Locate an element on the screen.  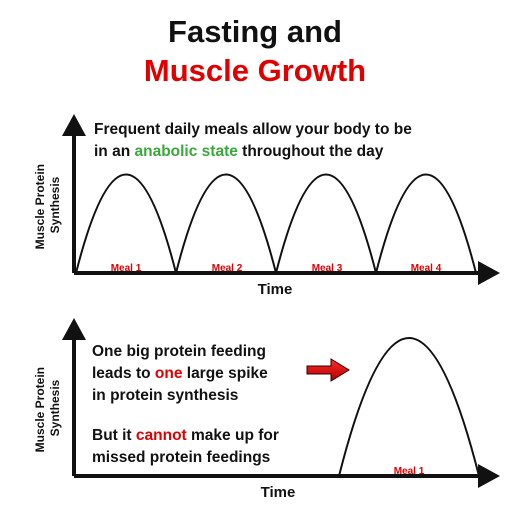
panel2-caption-line2-post: large spike is located at coordinates (225, 373).